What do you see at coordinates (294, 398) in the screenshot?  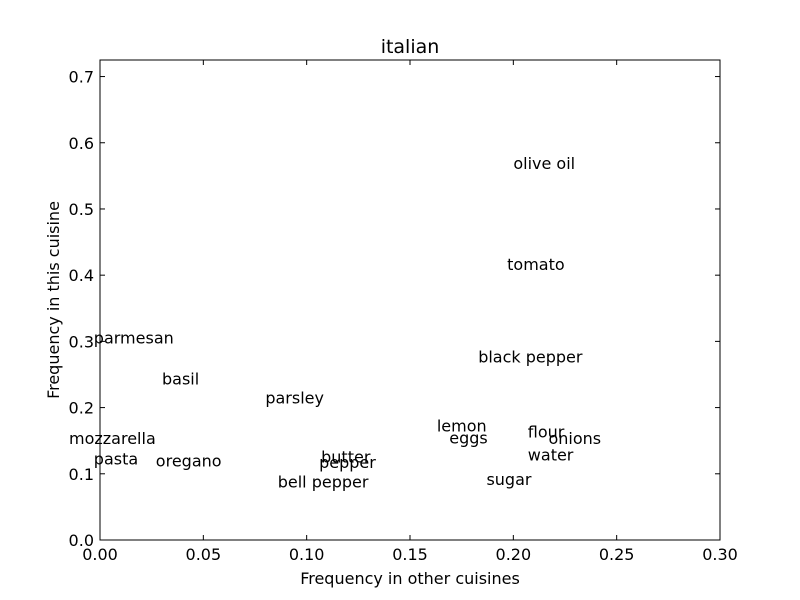 I see `point-label: parsley` at bounding box center [294, 398].